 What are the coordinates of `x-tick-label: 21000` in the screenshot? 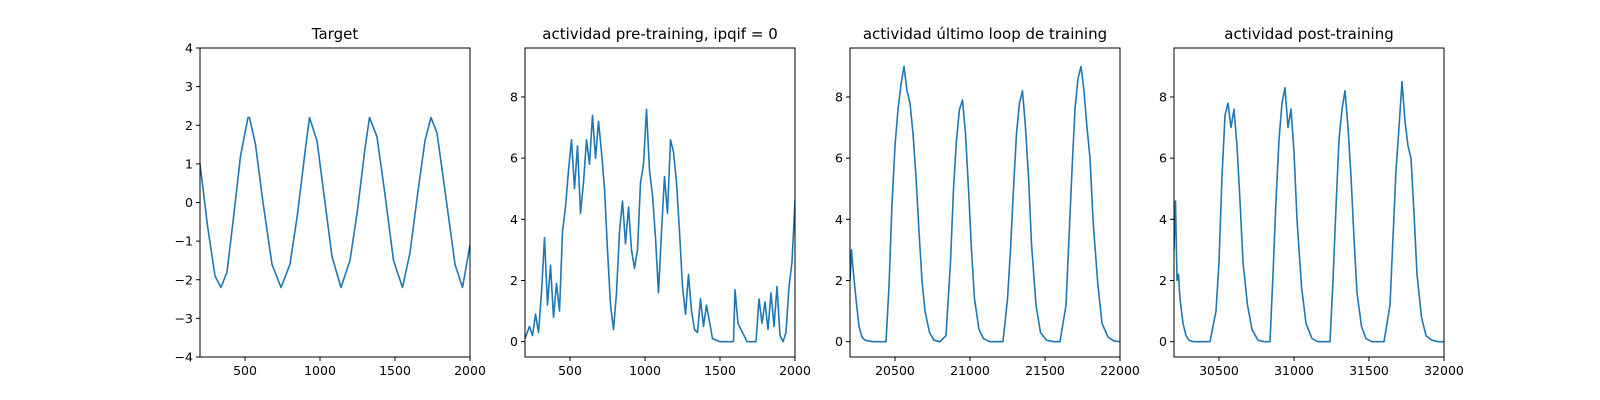 It's located at (970, 370).